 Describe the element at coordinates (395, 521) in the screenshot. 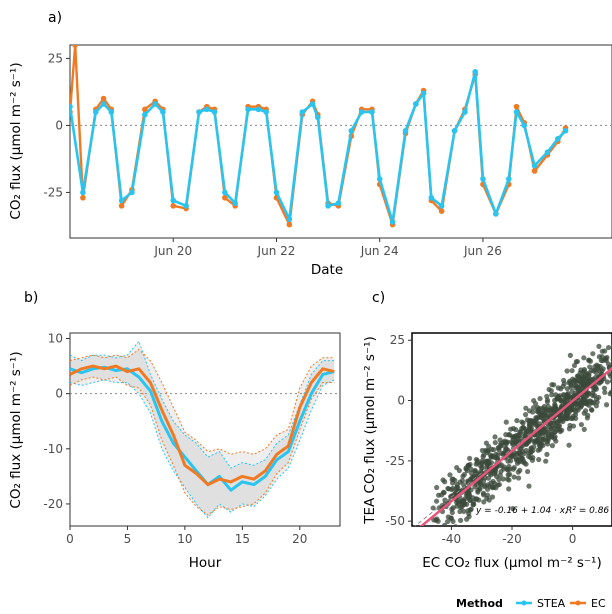

I see `c-ytick-label: -50` at that location.